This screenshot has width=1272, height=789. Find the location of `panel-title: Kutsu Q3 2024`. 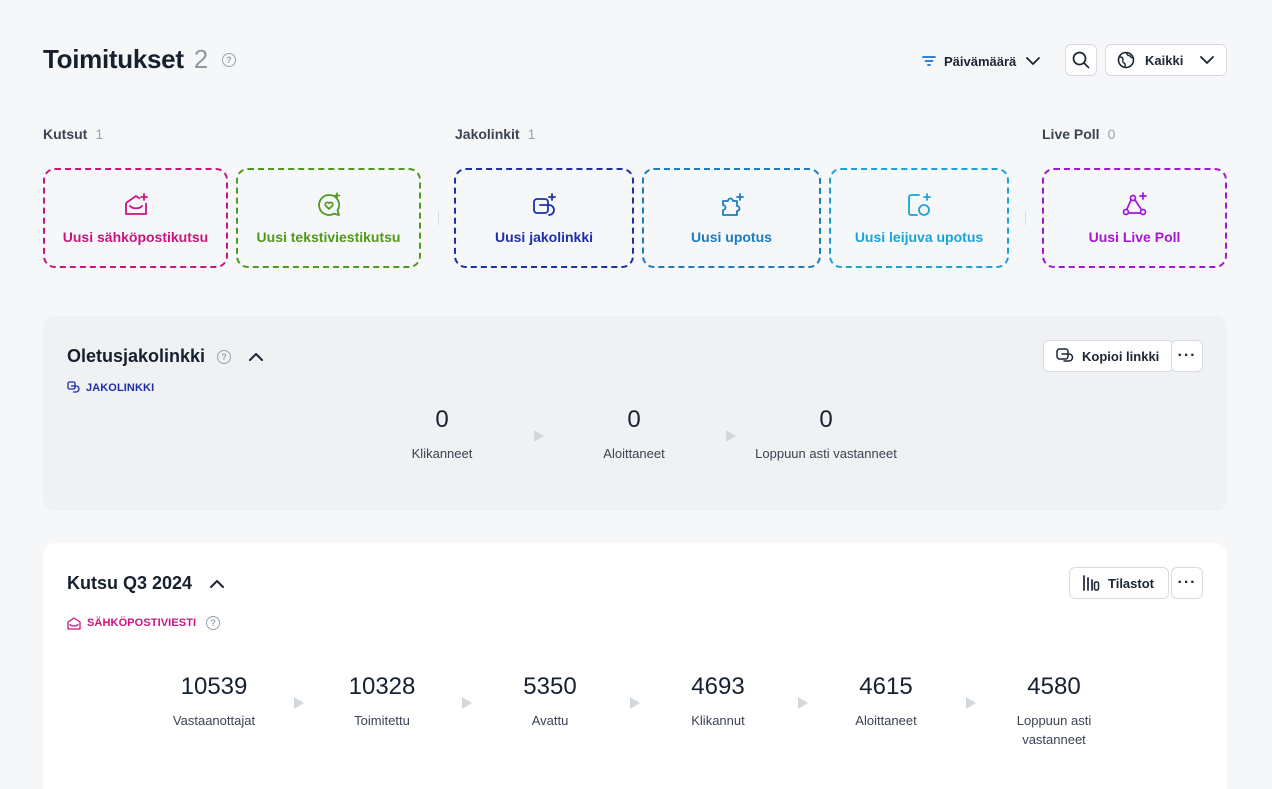

panel-title: Kutsu Q3 2024 is located at coordinates (146, 583).